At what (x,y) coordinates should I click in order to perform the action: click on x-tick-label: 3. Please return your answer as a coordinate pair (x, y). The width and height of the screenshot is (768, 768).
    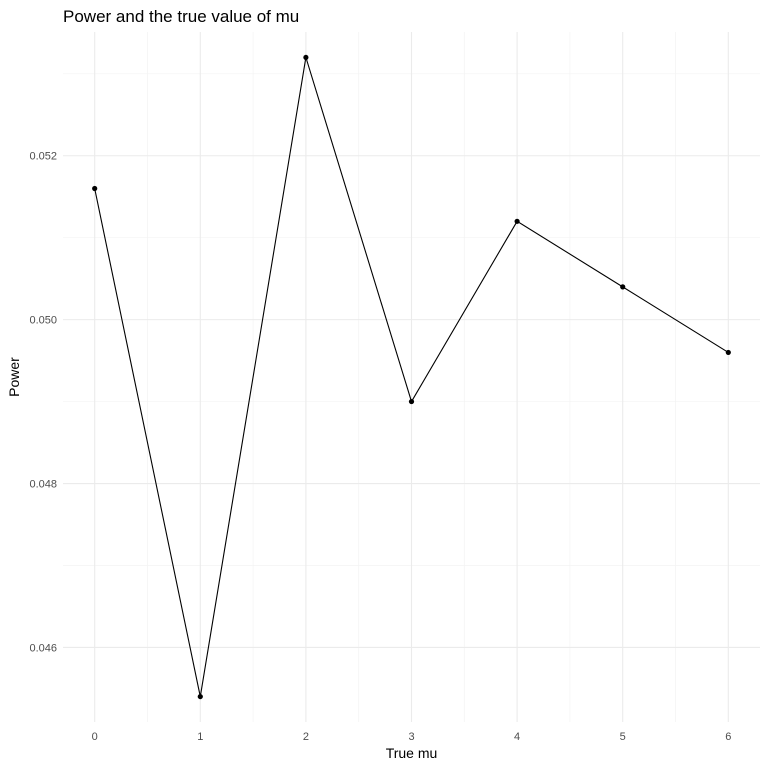
    Looking at the image, I should click on (411, 737).